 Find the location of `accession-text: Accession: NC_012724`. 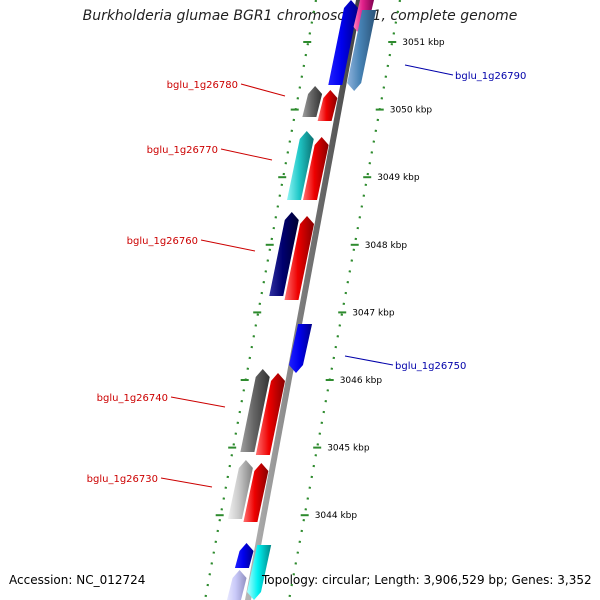

accession-text: Accession: NC_012724 is located at coordinates (77, 580).